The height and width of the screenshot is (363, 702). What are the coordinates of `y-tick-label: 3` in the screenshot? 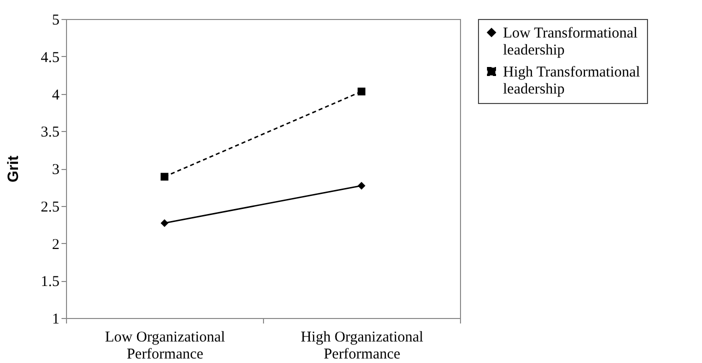 It's located at (56, 170).